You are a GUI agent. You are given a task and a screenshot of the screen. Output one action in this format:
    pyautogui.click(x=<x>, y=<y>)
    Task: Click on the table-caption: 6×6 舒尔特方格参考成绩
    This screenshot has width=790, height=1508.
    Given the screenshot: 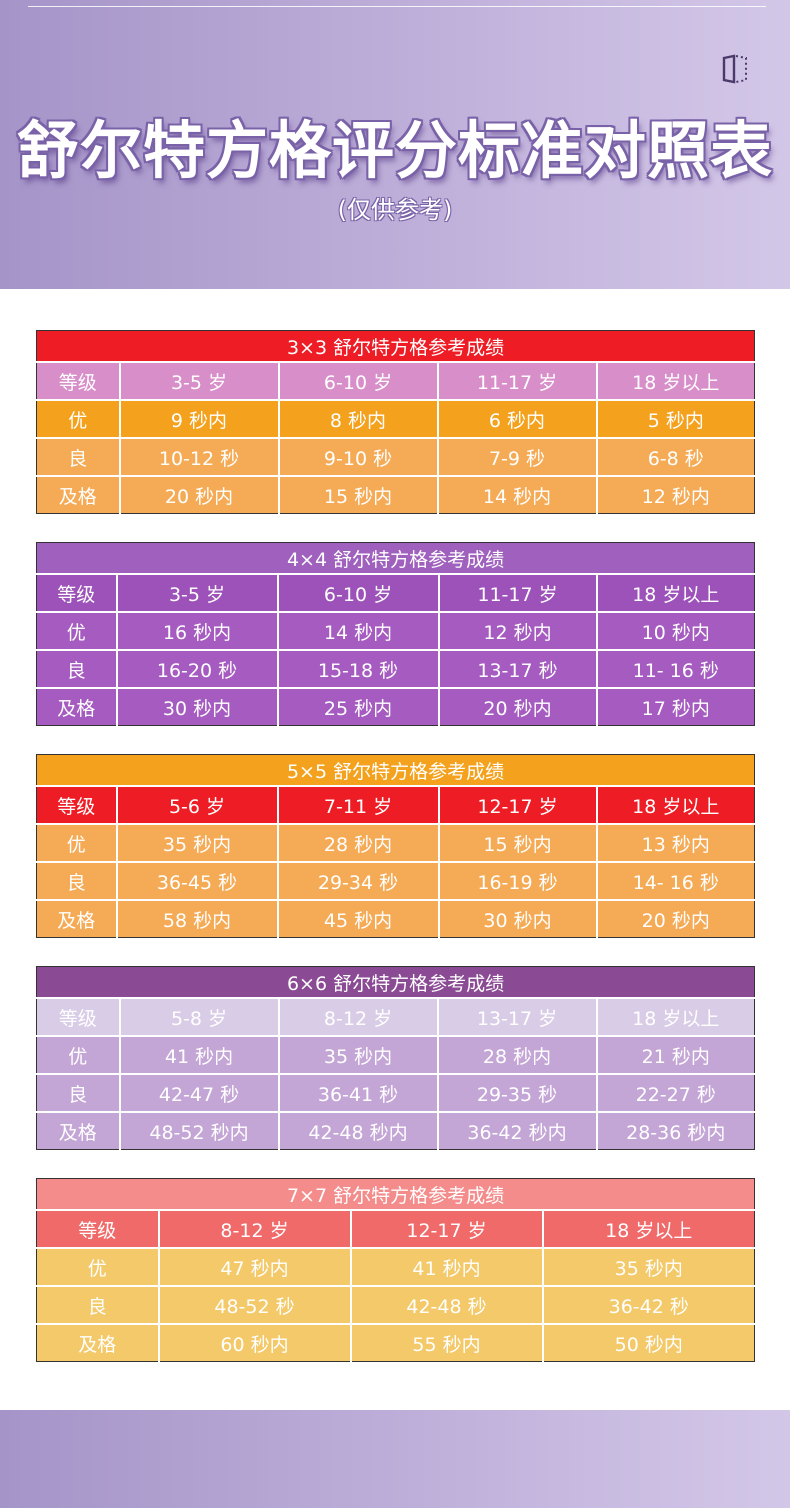 What is the action you would take?
    pyautogui.click(x=395, y=982)
    